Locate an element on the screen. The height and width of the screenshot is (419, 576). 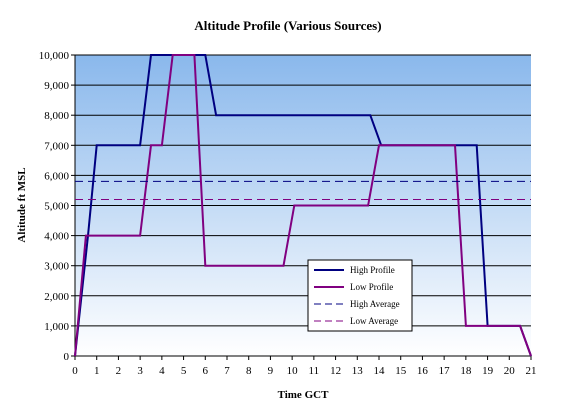
legend-label-high-average: High Average is located at coordinates (375, 304).